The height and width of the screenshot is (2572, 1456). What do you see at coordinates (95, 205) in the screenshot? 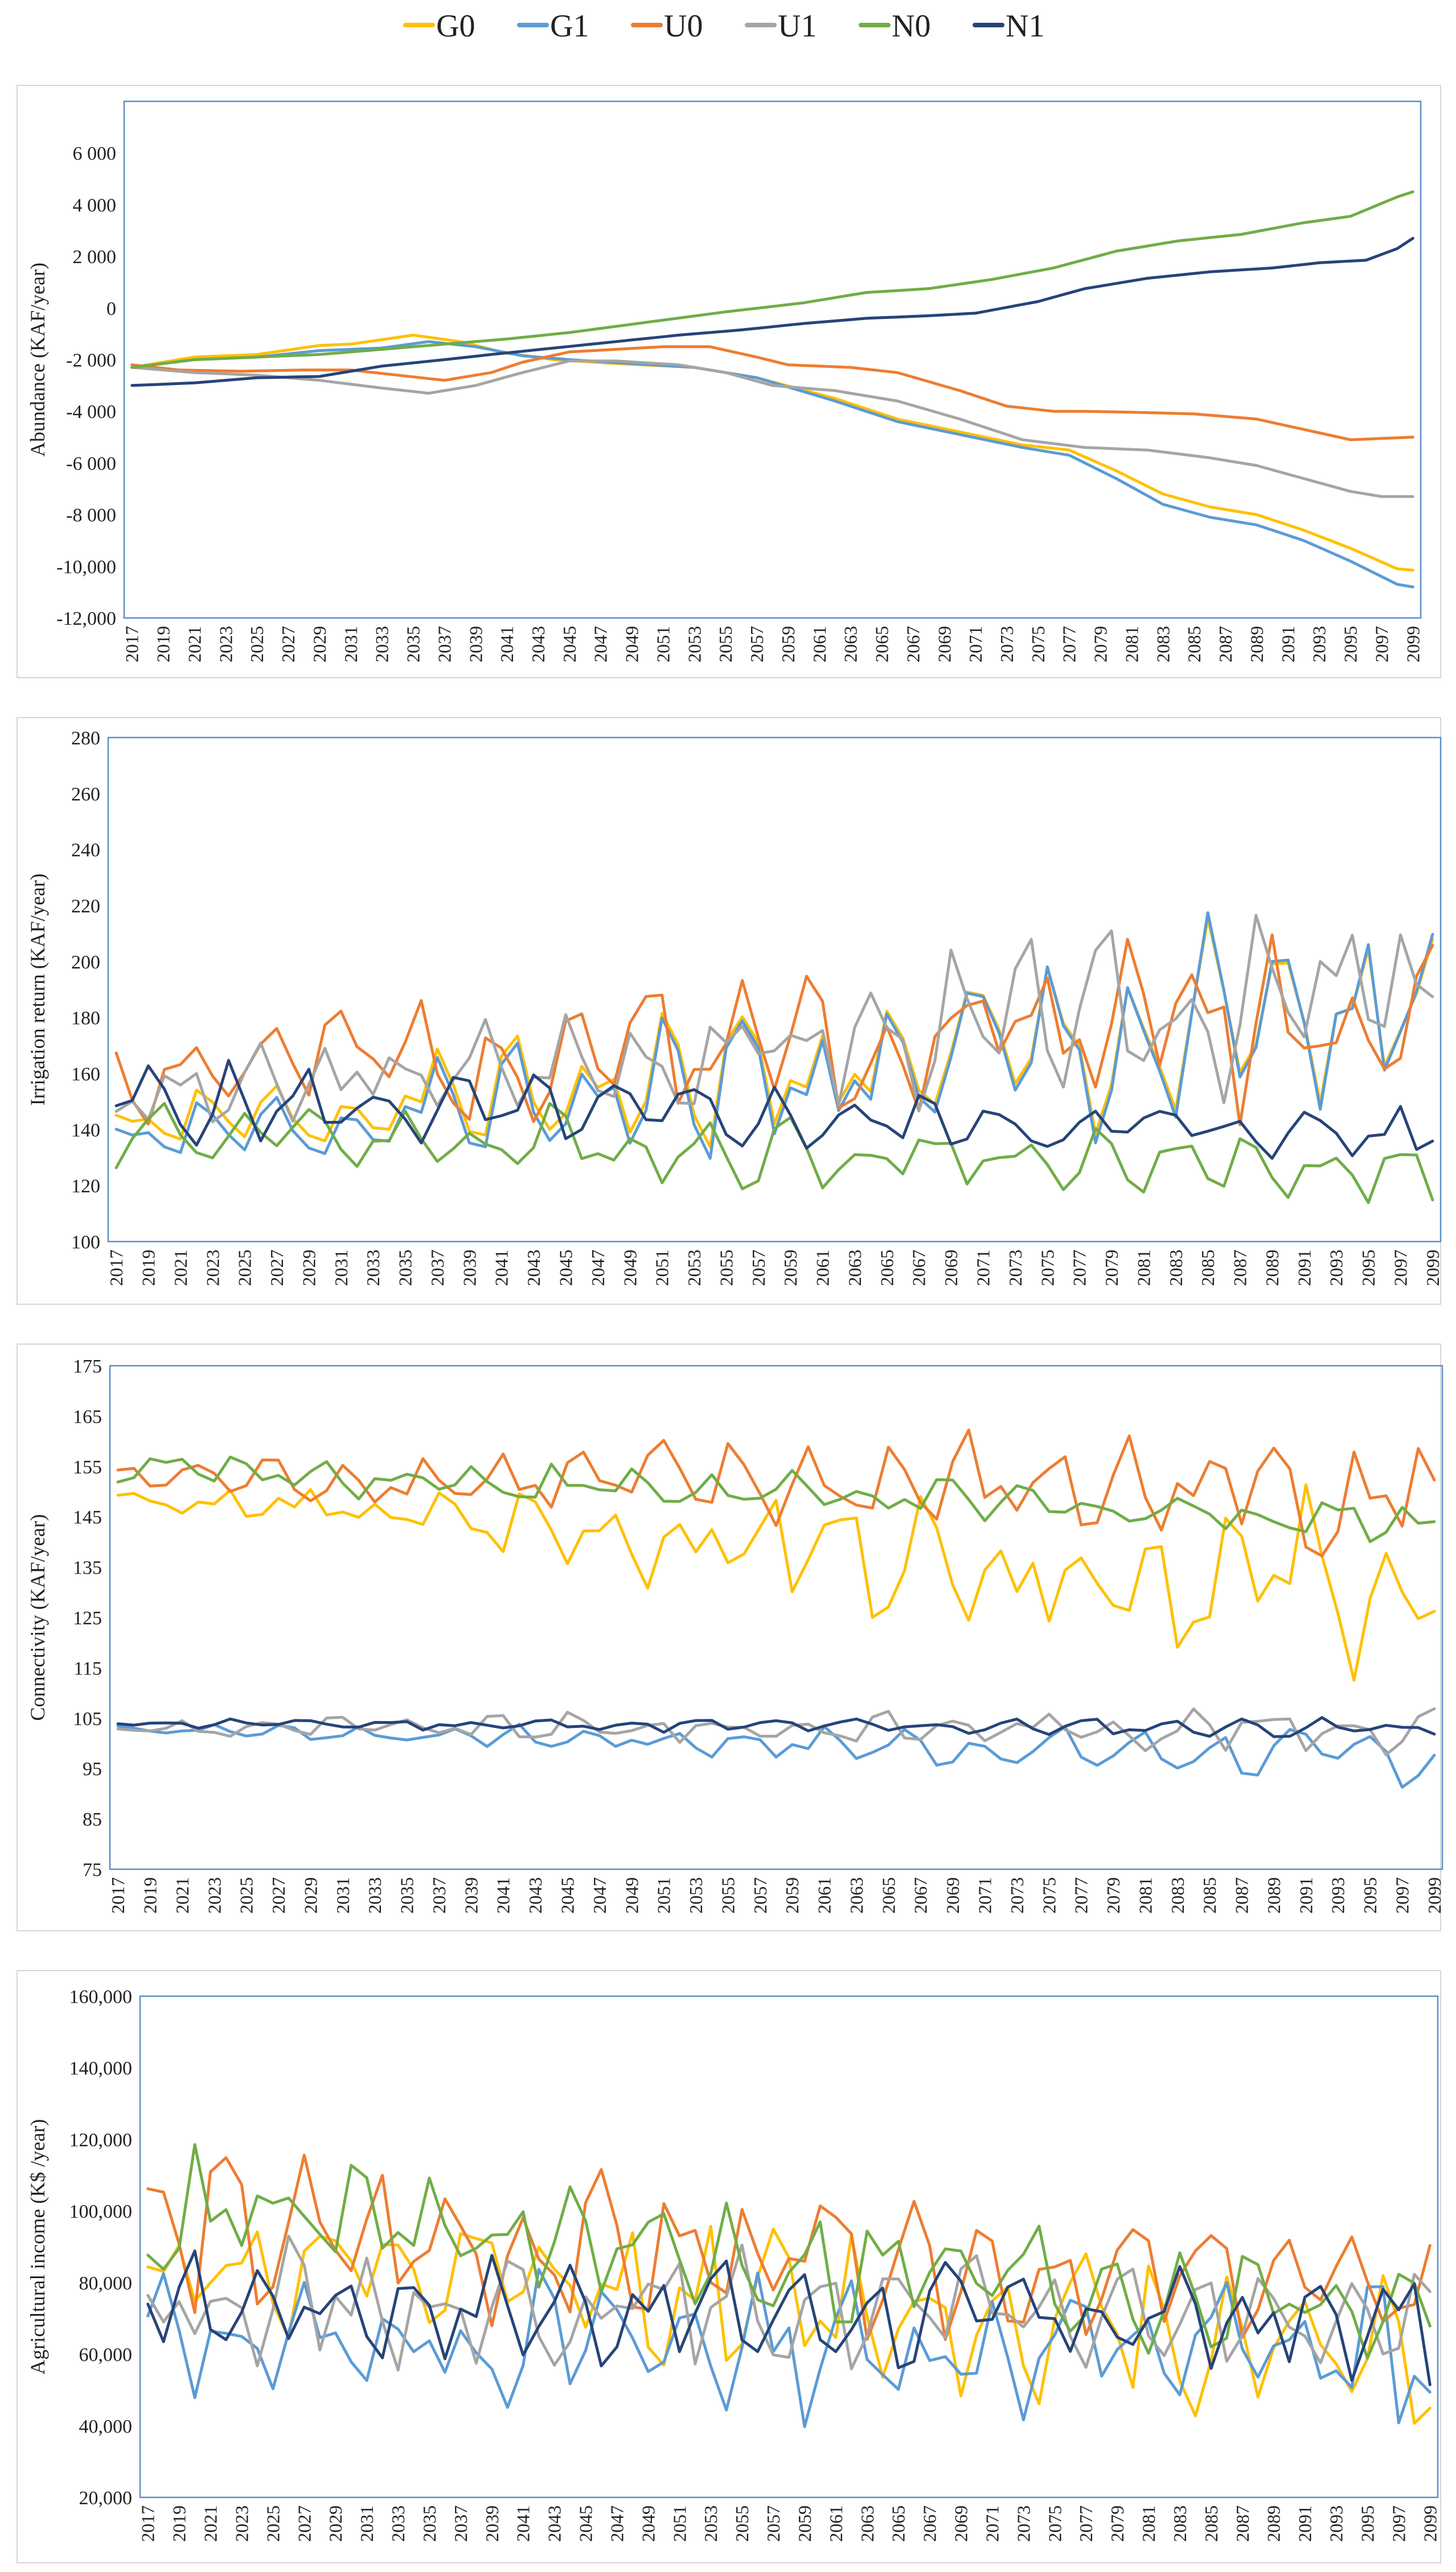
I see `y-tick-label: 4 000` at bounding box center [95, 205].